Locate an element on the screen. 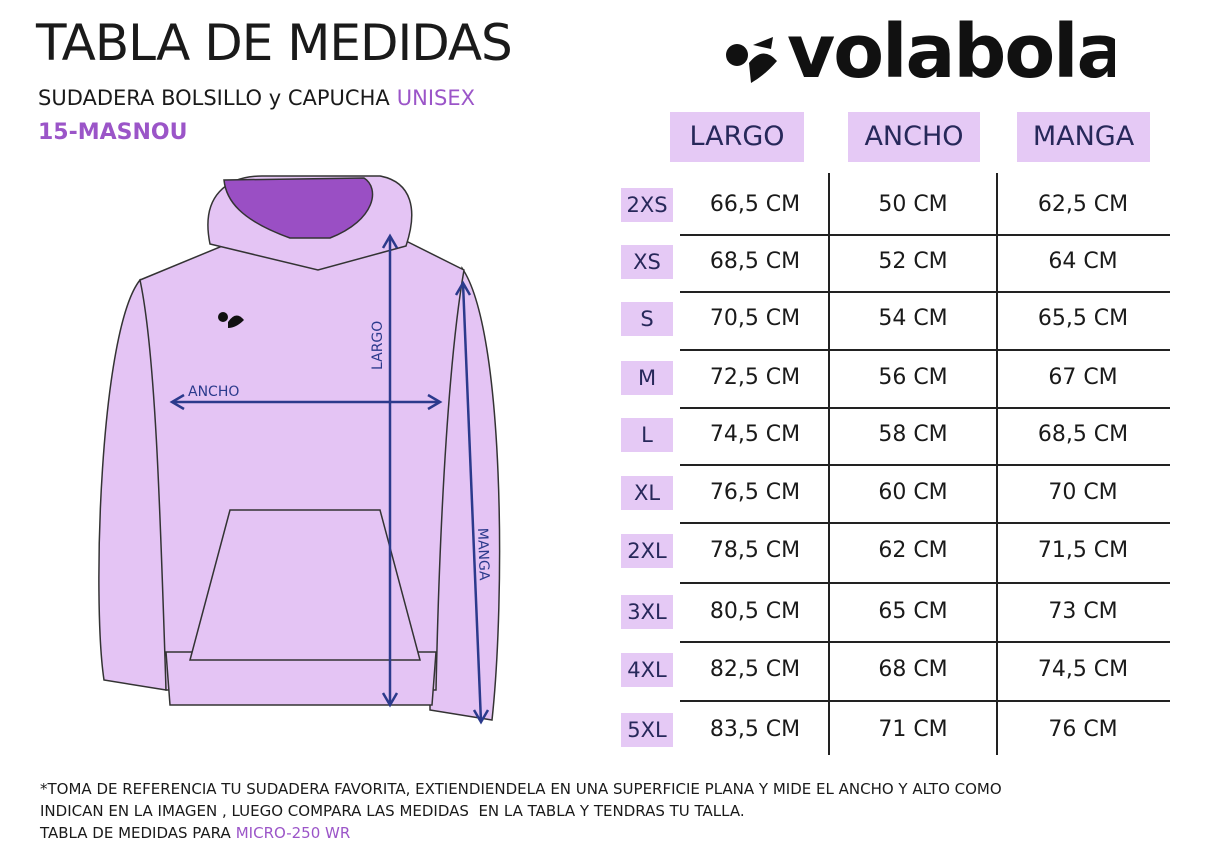 Image resolution: width=1213 pixels, height=858 pixels. hood-inside is located at coordinates (298, 208).